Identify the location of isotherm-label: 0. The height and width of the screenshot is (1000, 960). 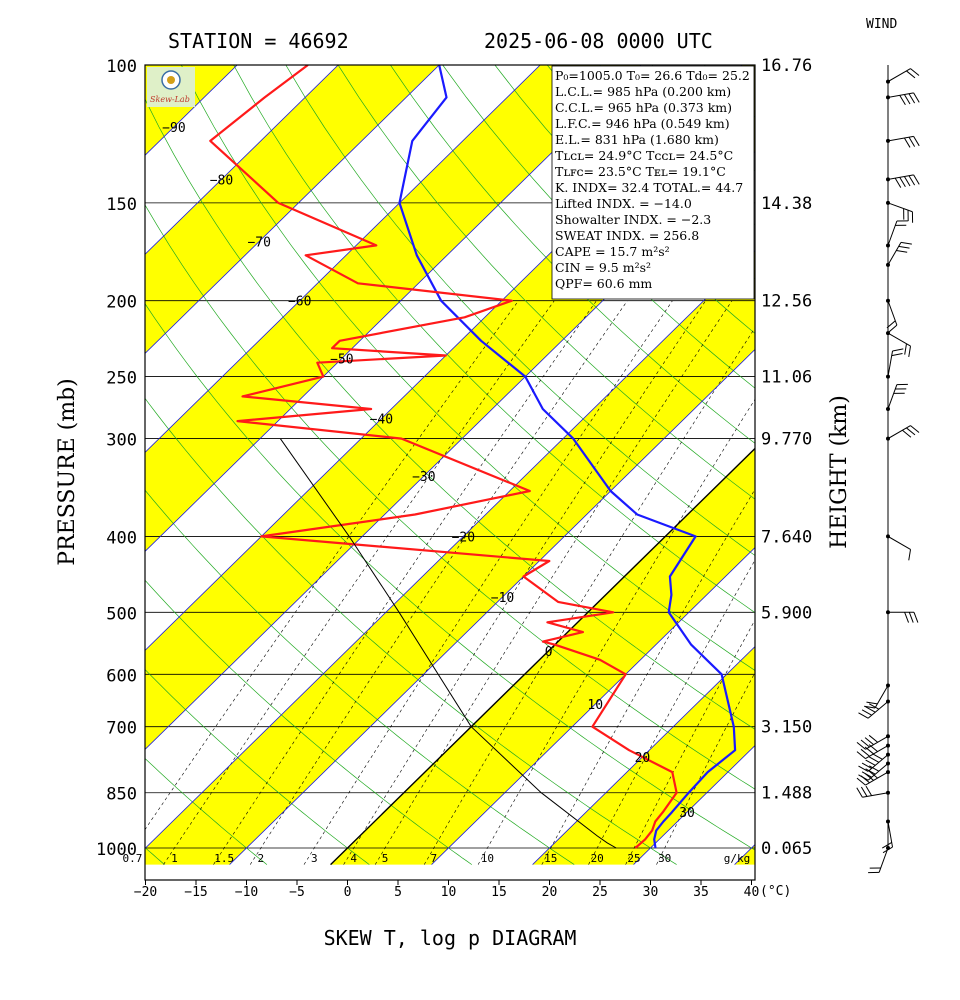
(549, 652).